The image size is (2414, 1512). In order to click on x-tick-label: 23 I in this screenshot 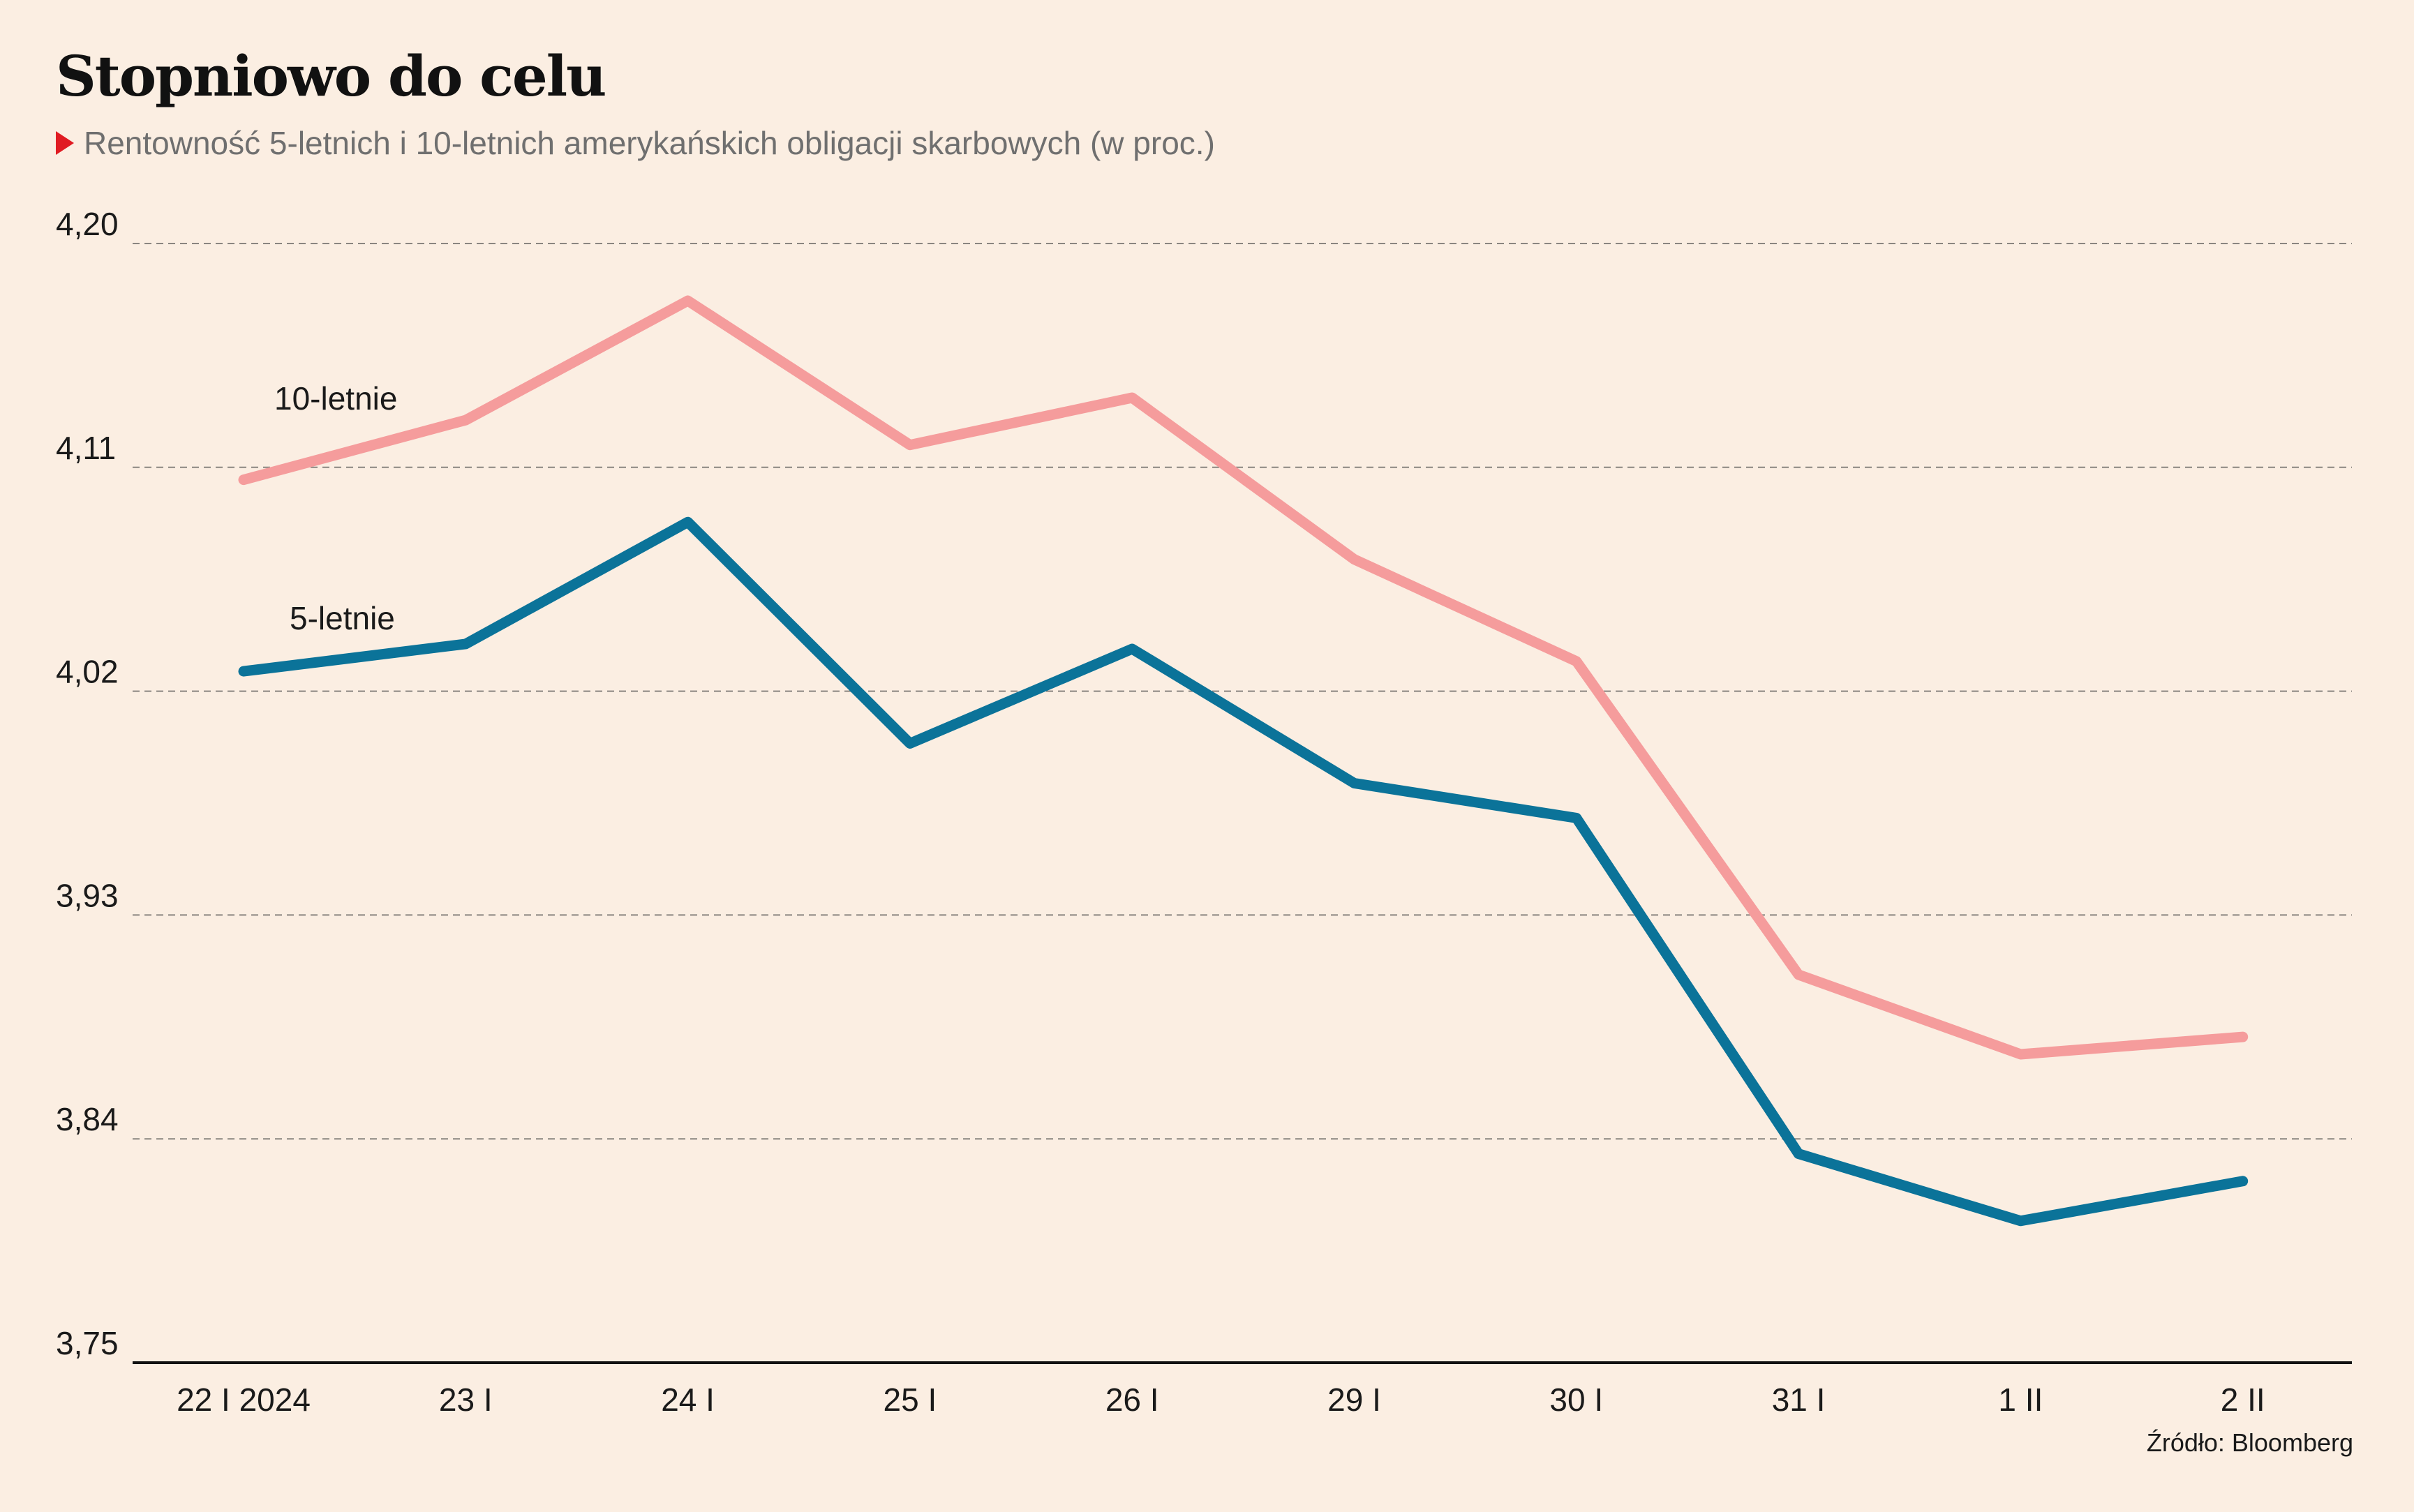, I will do `click(466, 1400)`.